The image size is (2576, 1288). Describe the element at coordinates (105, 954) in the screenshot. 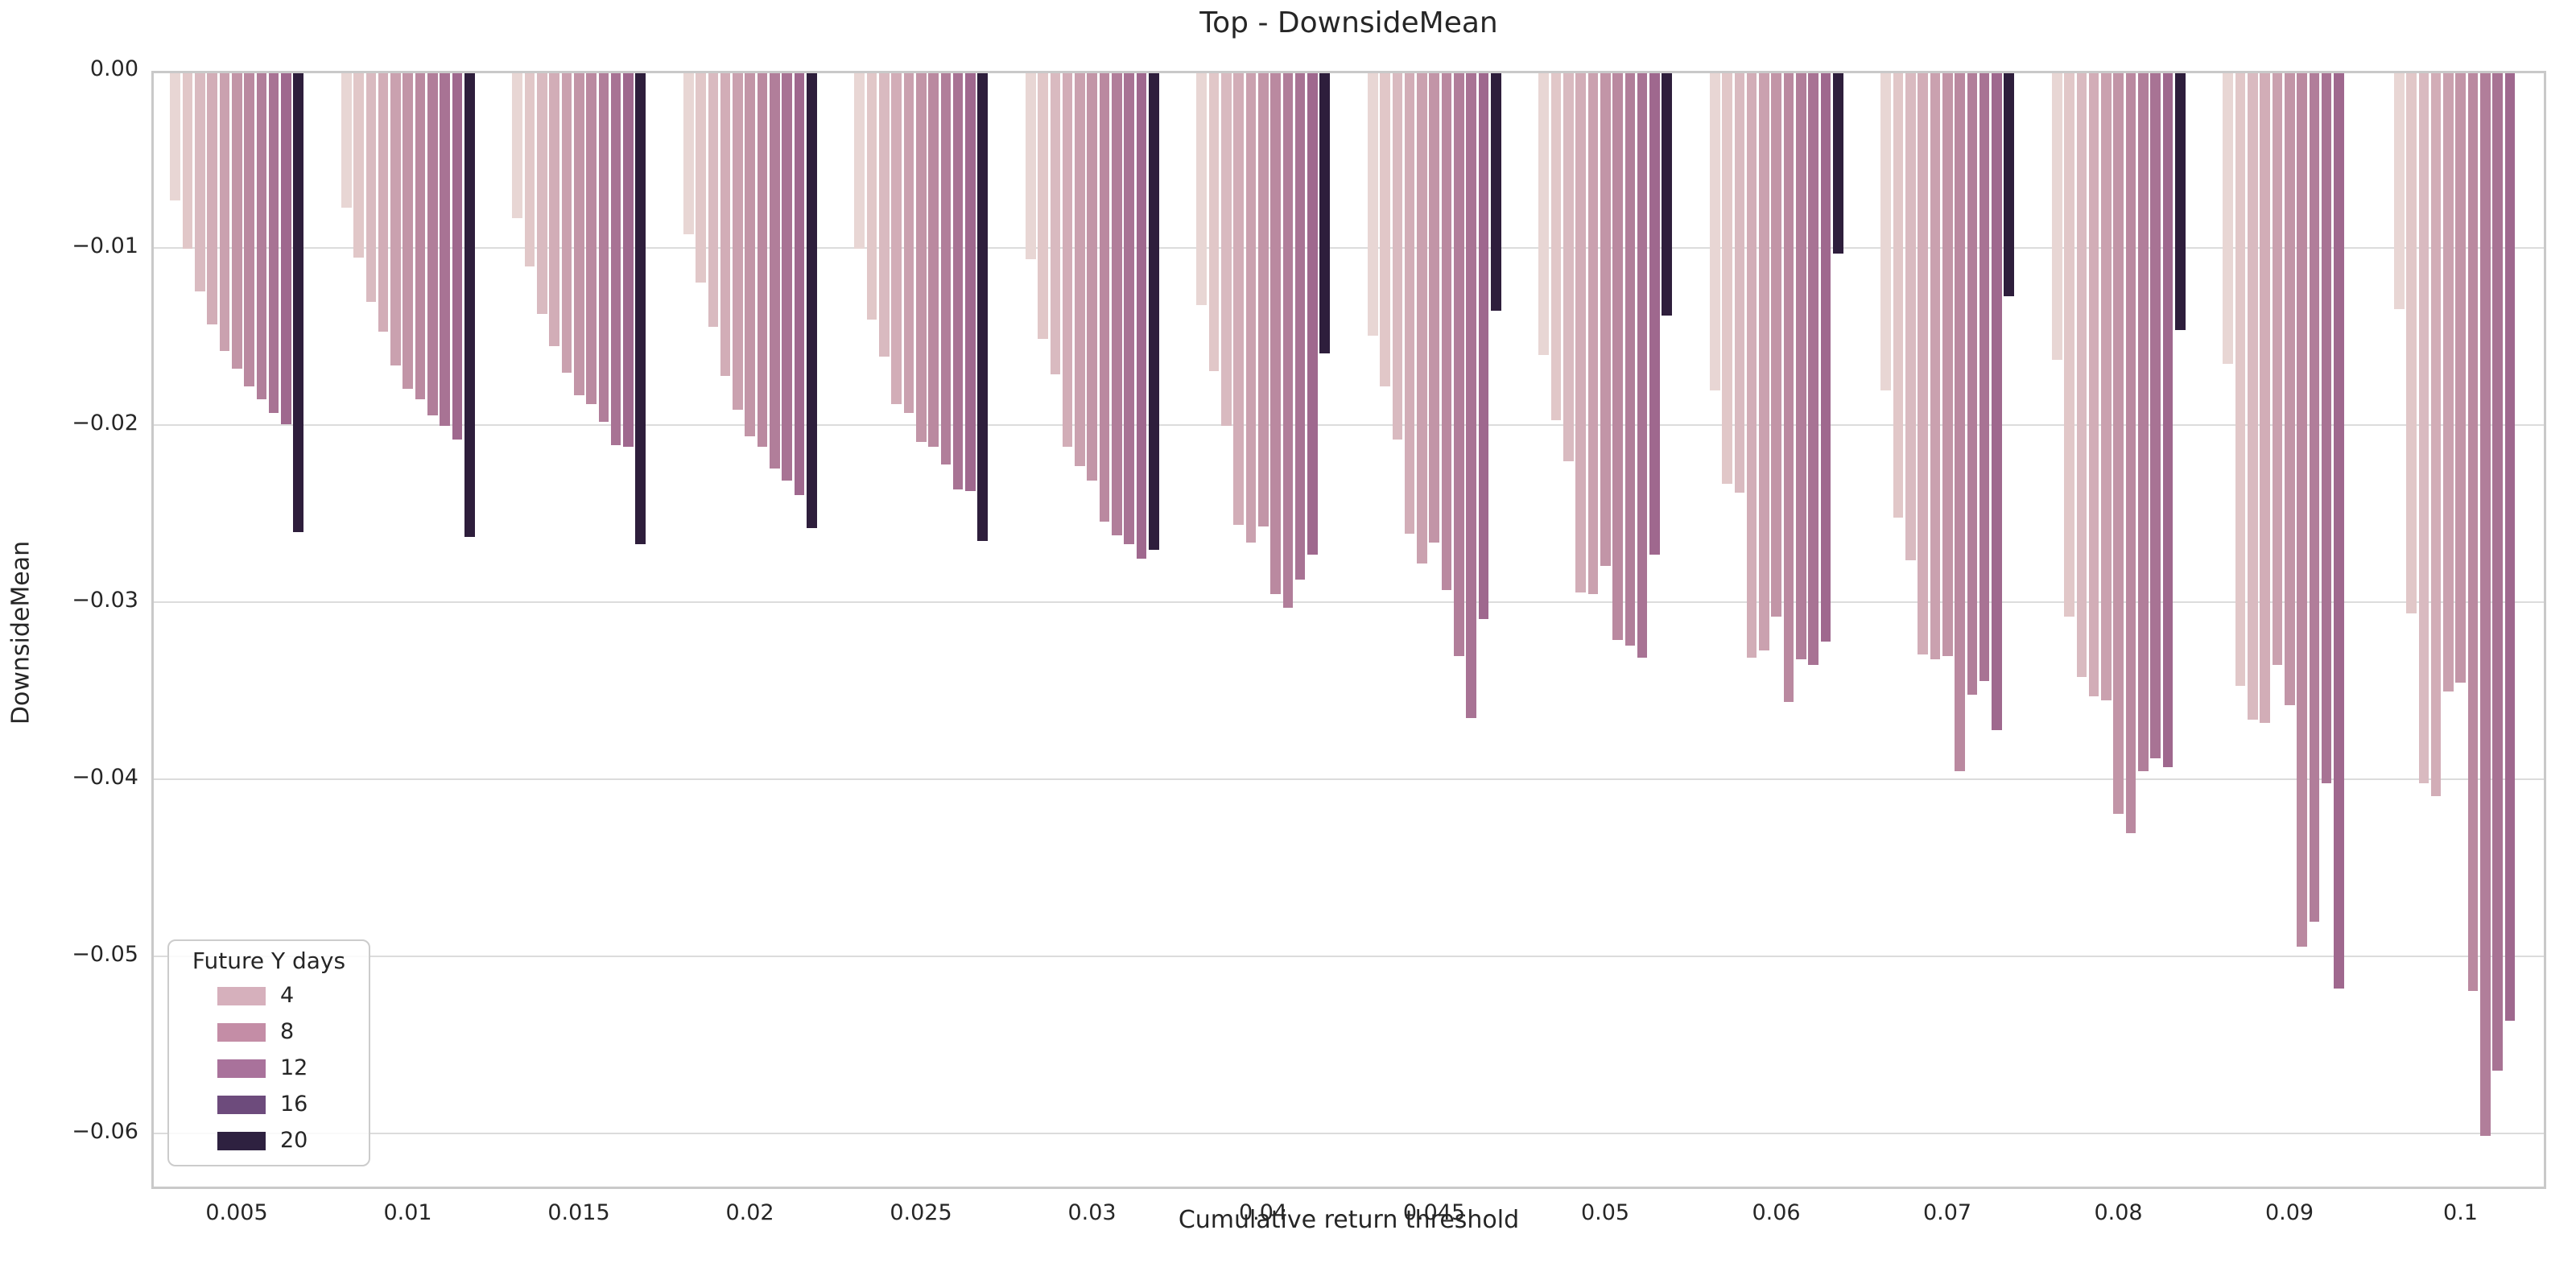

I see `y-tick-label: −0.05` at that location.